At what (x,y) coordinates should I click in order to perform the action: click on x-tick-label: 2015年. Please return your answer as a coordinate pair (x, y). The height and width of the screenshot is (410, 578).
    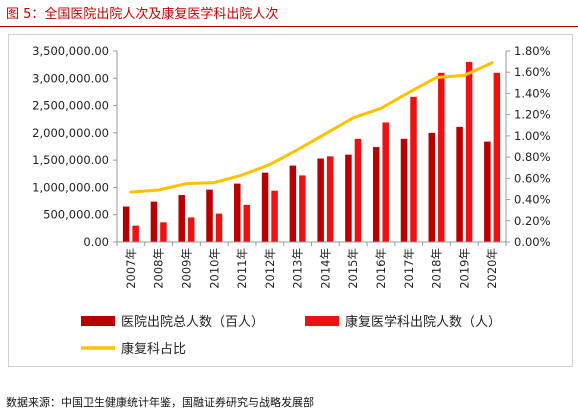
    Looking at the image, I should click on (353, 268).